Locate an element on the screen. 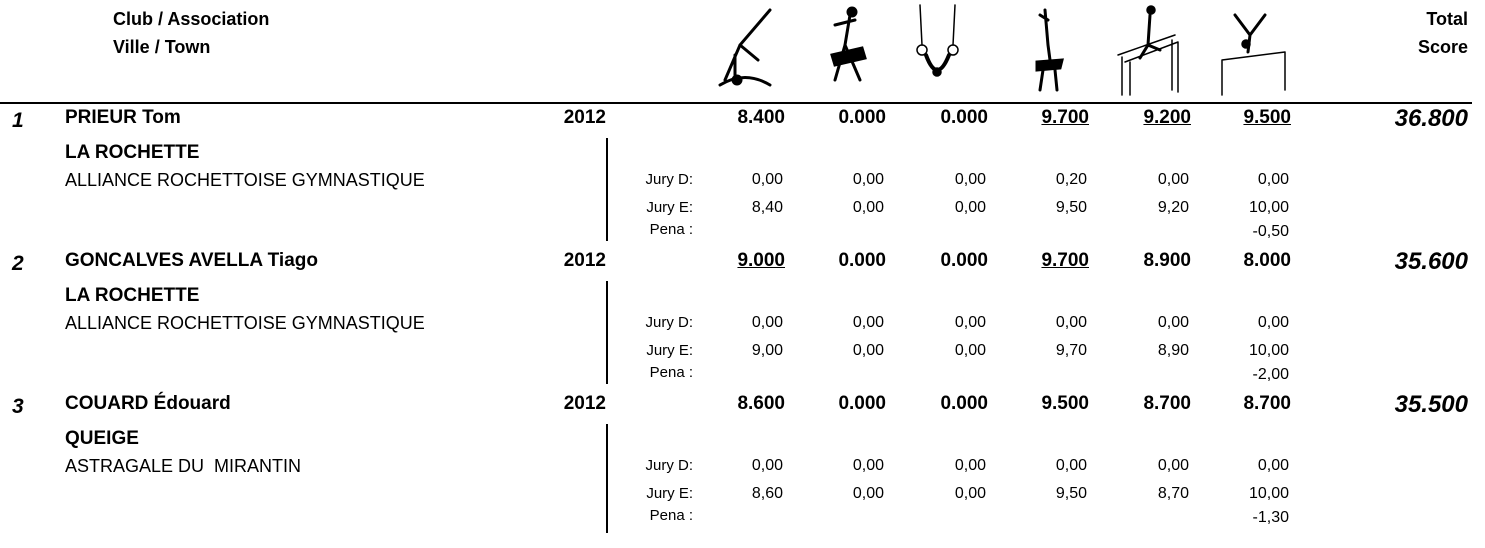  pommel-icon is located at coordinates (848, 44).